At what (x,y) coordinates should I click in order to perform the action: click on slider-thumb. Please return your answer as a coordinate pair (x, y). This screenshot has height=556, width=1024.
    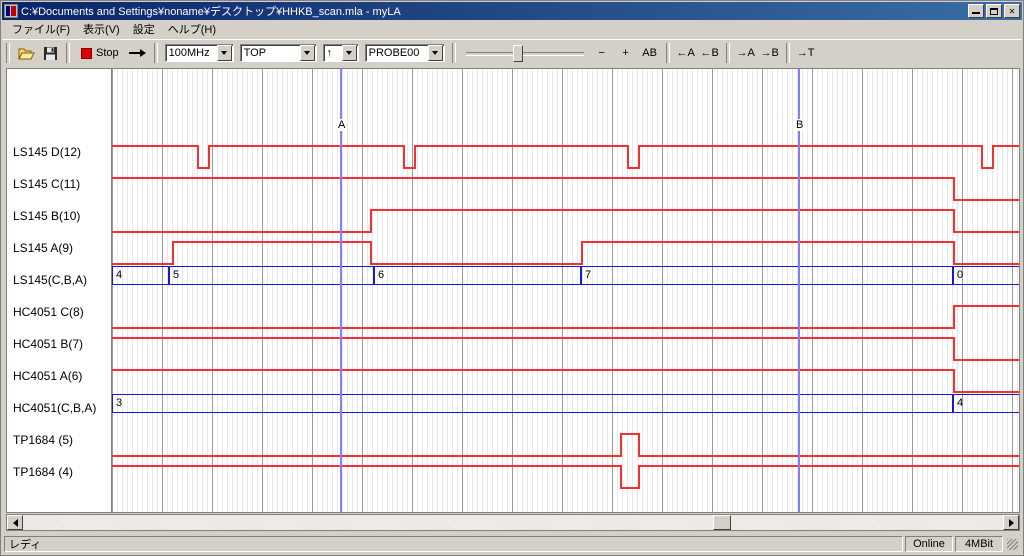
    Looking at the image, I should click on (517, 53).